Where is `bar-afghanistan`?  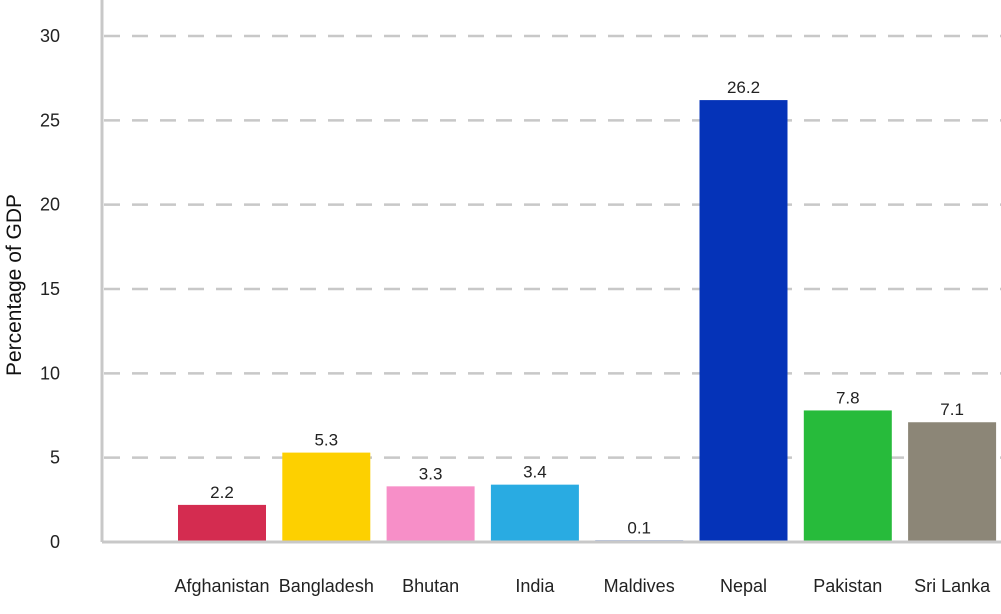 bar-afghanistan is located at coordinates (222, 523).